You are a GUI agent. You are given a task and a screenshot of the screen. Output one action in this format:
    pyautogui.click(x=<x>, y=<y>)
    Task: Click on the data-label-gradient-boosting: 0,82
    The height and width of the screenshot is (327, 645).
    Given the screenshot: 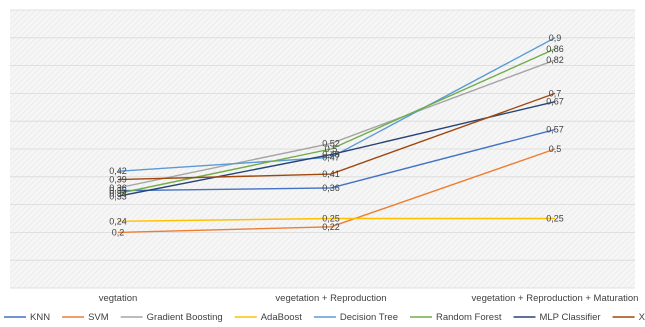 What is the action you would take?
    pyautogui.click(x=555, y=60)
    